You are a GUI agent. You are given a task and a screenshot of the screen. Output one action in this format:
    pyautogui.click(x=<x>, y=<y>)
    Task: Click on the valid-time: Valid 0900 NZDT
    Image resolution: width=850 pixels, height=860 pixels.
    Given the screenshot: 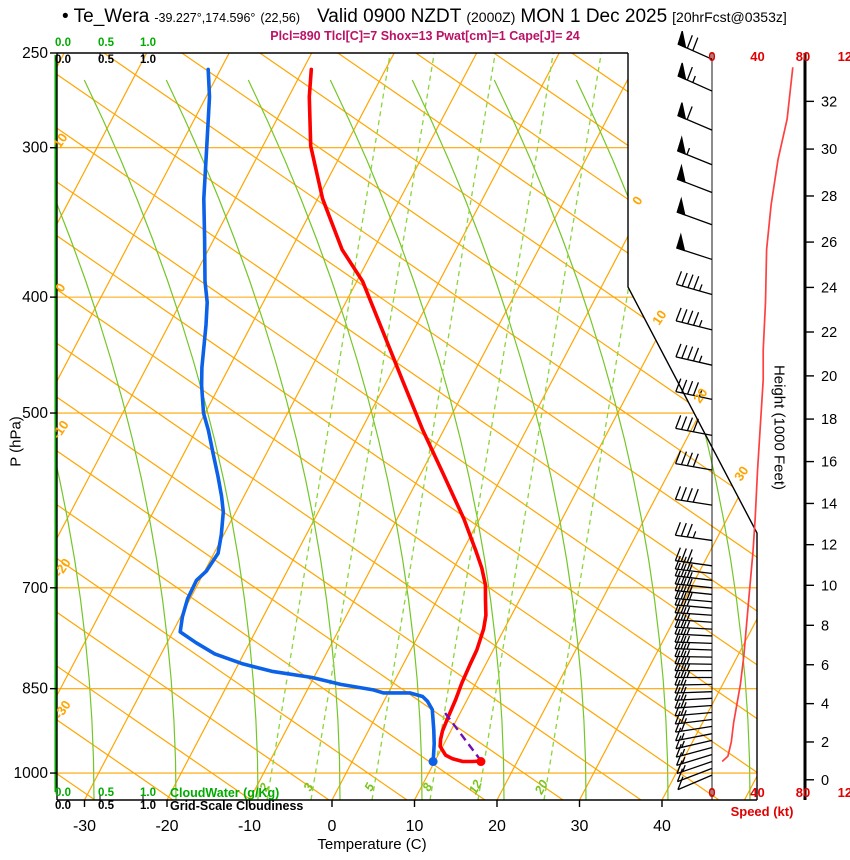 What is the action you would take?
    pyautogui.click(x=389, y=16)
    